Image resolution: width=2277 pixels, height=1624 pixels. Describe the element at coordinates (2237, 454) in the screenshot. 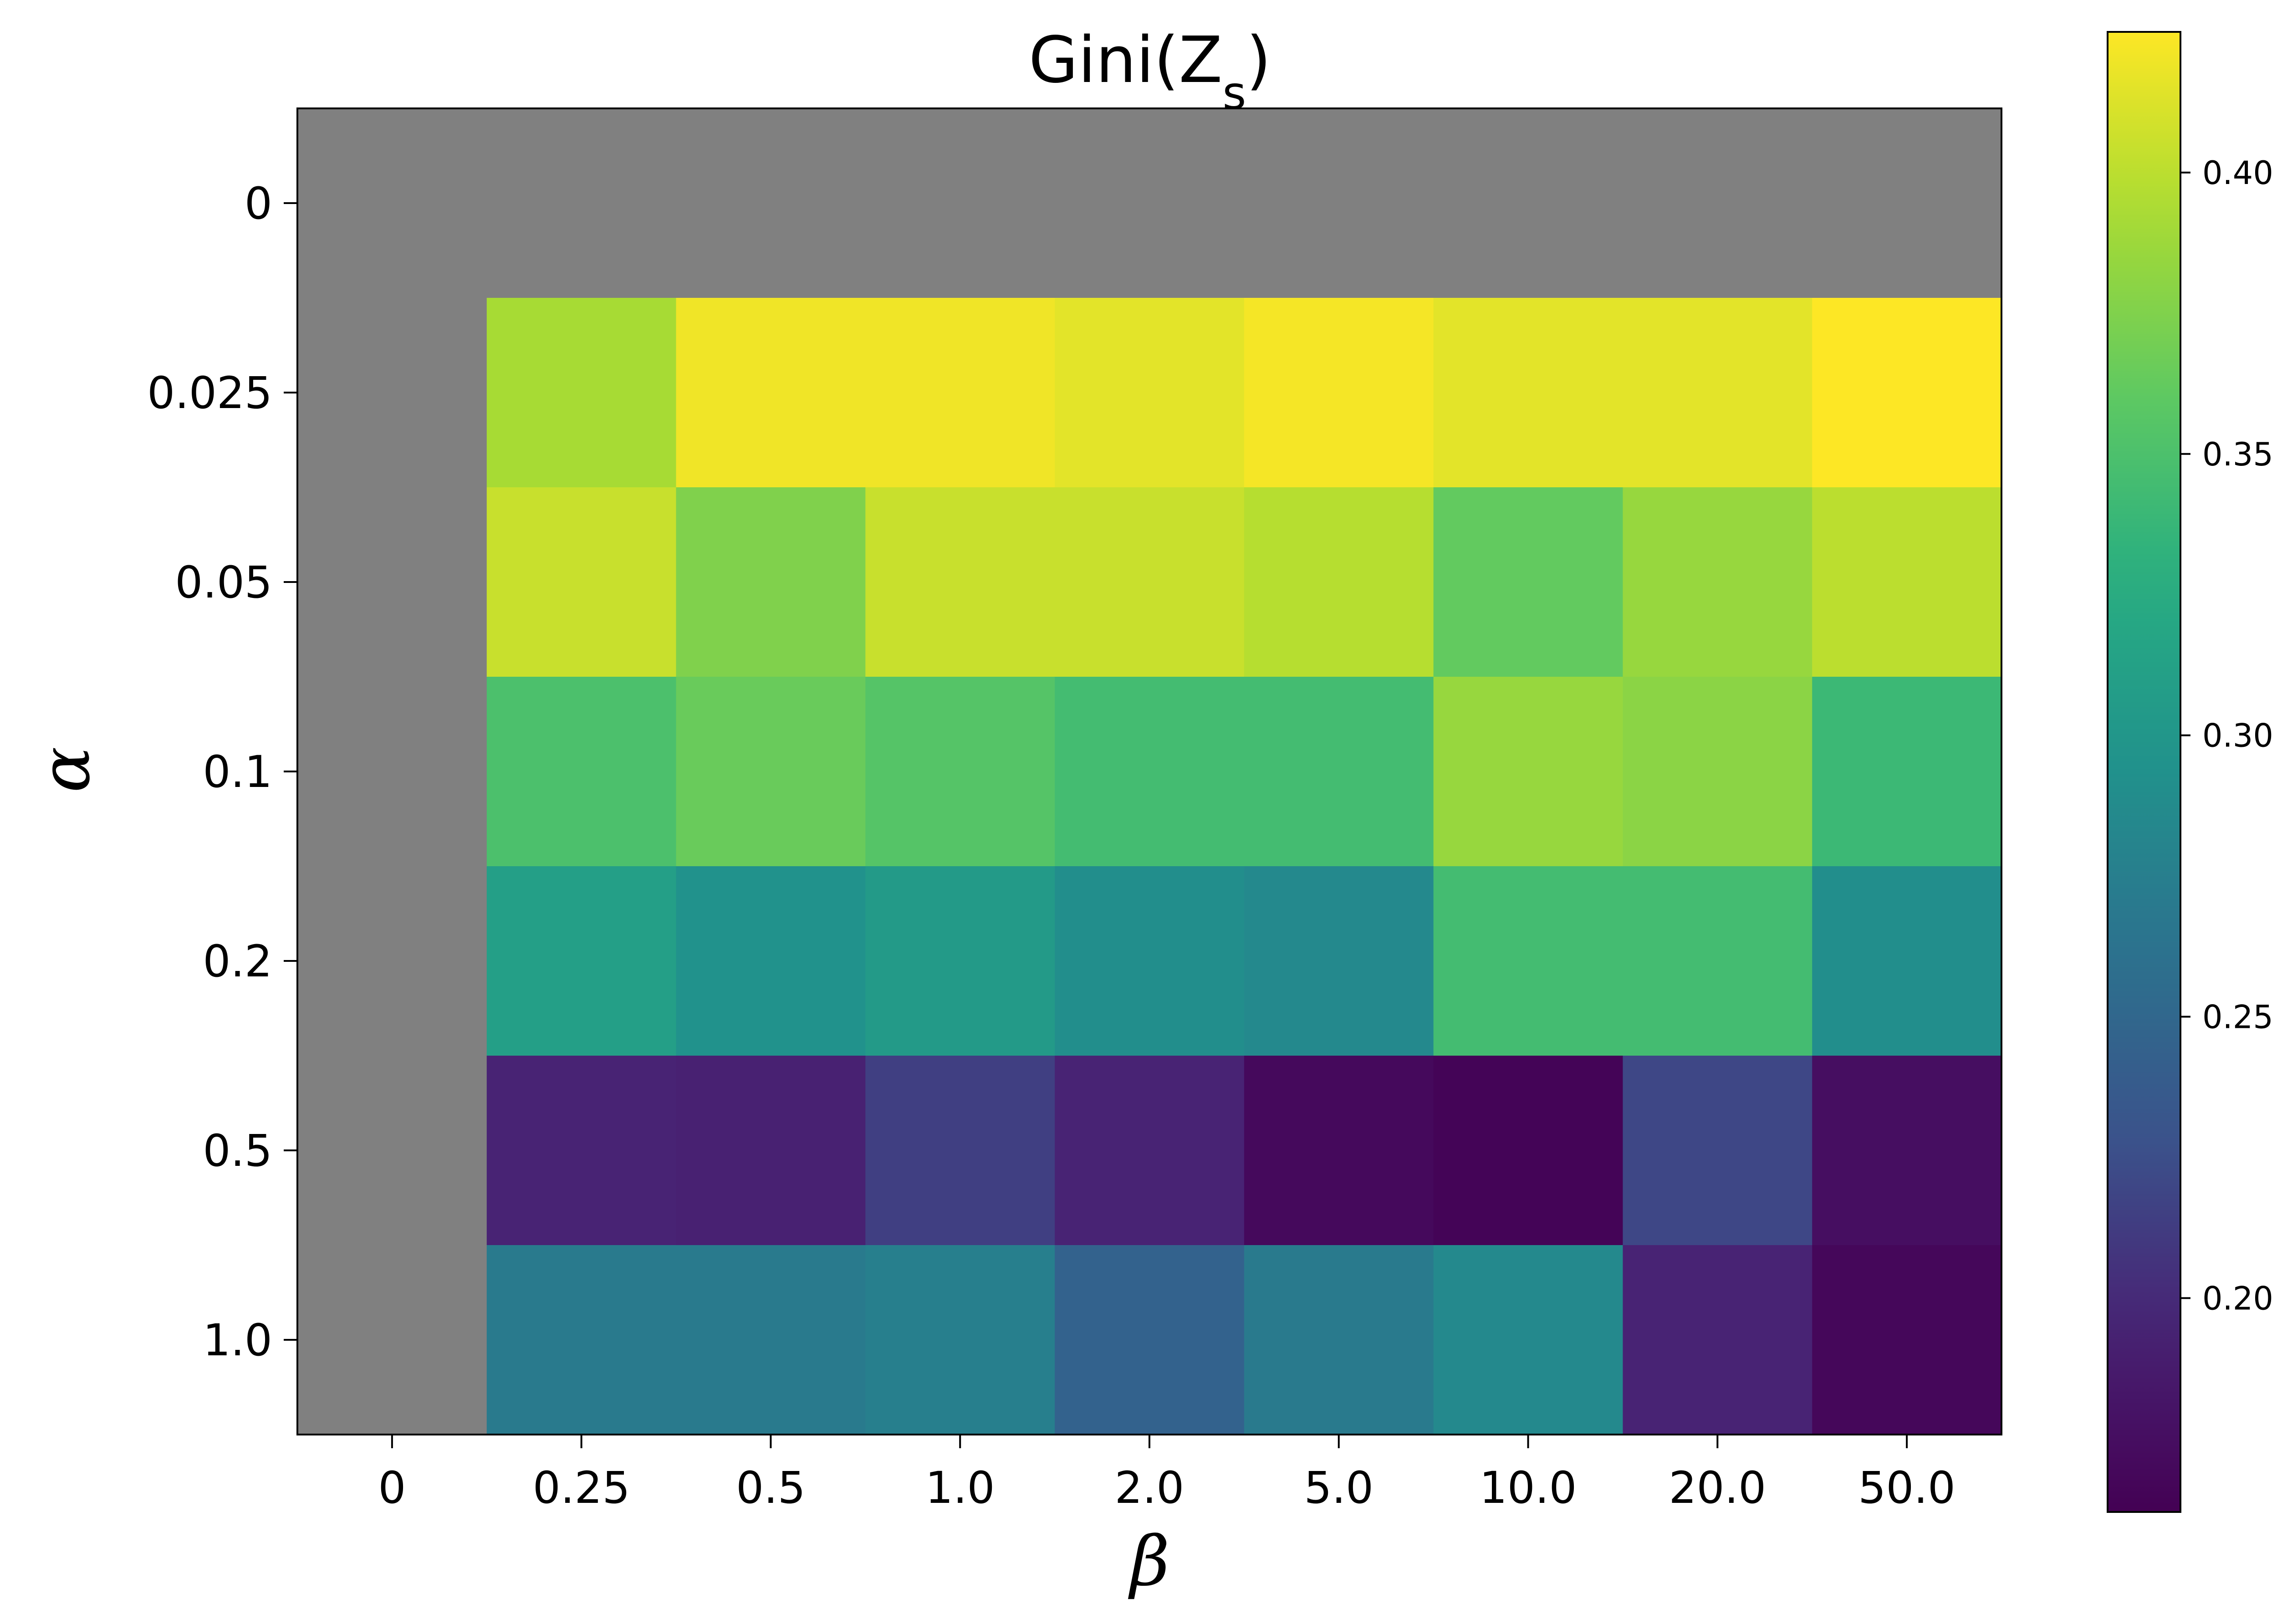

I see `colorbar-tick-label: 0.35` at that location.